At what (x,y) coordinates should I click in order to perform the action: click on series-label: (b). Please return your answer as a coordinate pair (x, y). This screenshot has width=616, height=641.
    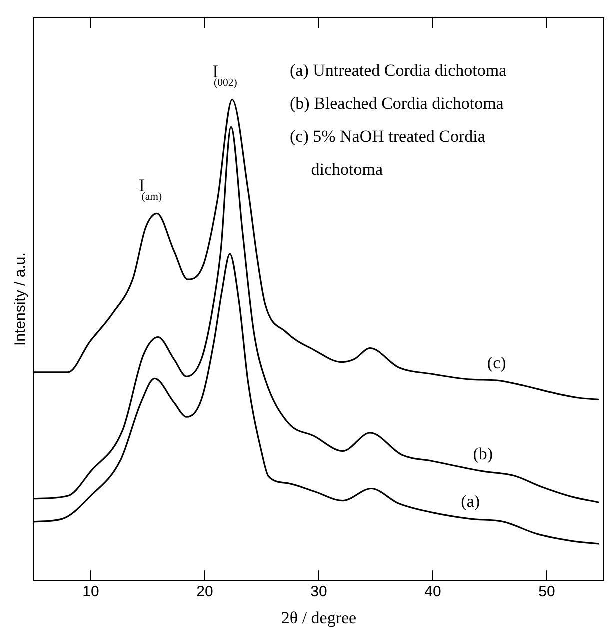
    Looking at the image, I should click on (483, 454).